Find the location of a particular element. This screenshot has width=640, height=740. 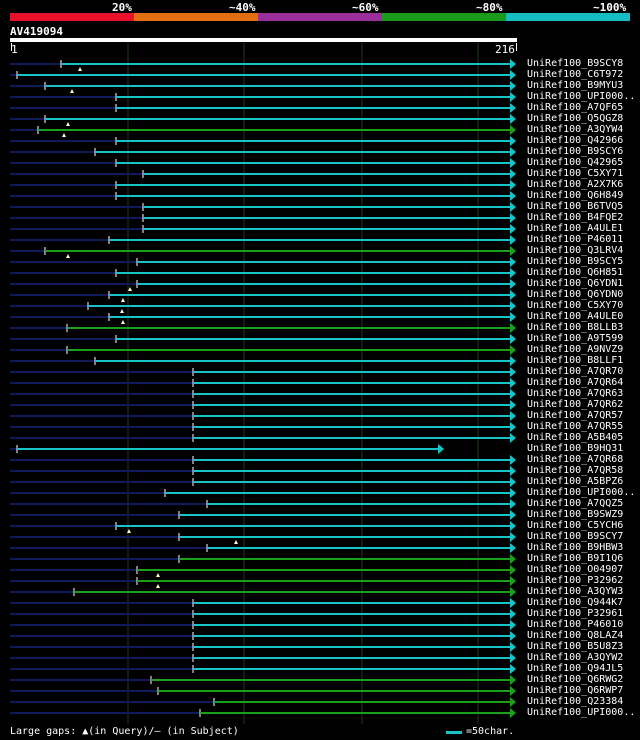

large-gaps-legend: Large gaps: ▲(in Query)/– (in Subject) is located at coordinates (124, 731).